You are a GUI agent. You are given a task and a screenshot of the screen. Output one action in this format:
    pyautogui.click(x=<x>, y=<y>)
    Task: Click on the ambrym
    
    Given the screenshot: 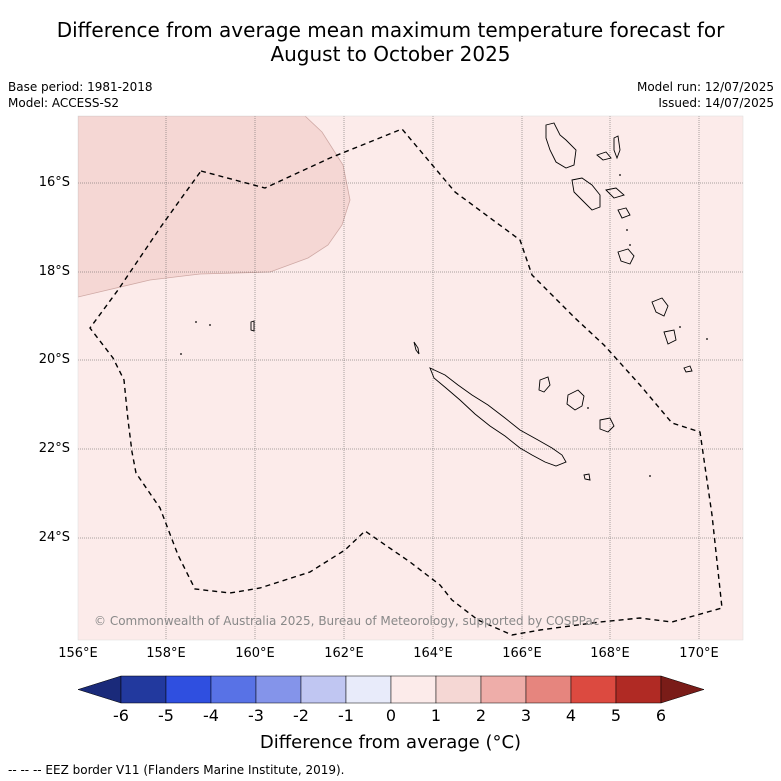 What is the action you would take?
    pyautogui.click(x=604, y=156)
    